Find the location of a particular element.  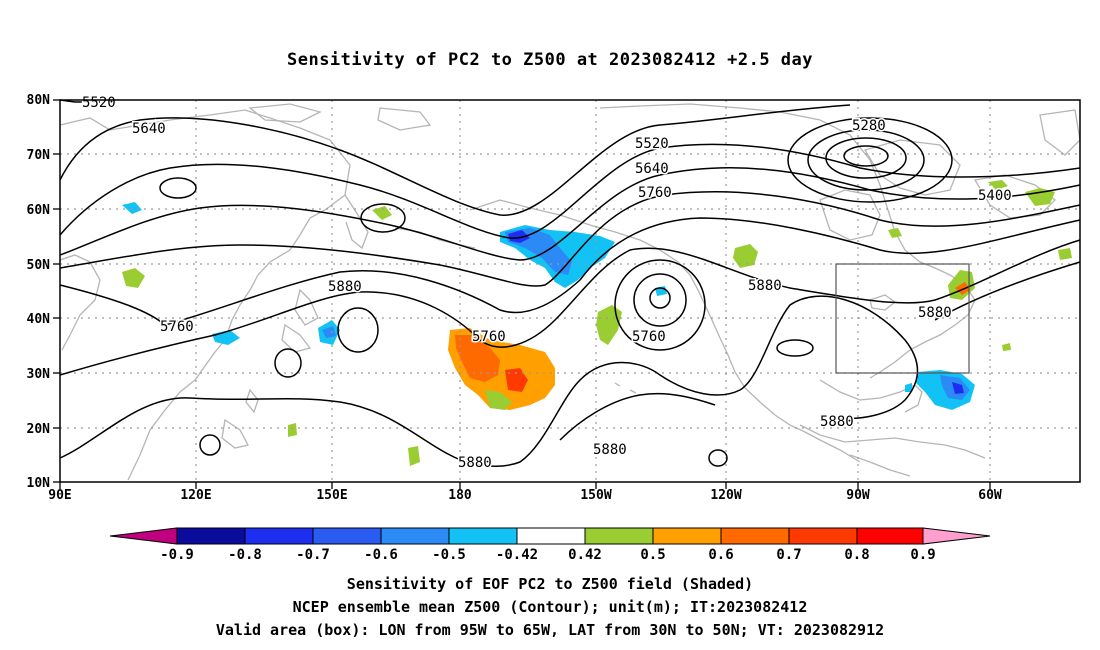

colorbar-label: -0.8 is located at coordinates (245, 555).